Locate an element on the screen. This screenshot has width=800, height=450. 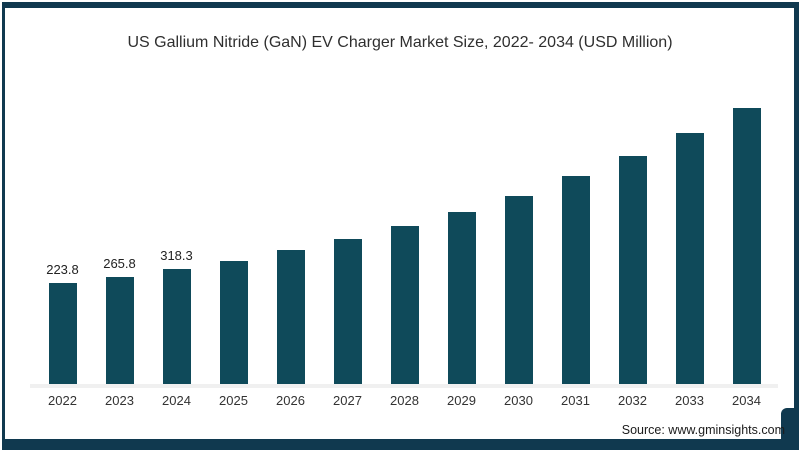
bar-column: 2032 is located at coordinates (632, 246).